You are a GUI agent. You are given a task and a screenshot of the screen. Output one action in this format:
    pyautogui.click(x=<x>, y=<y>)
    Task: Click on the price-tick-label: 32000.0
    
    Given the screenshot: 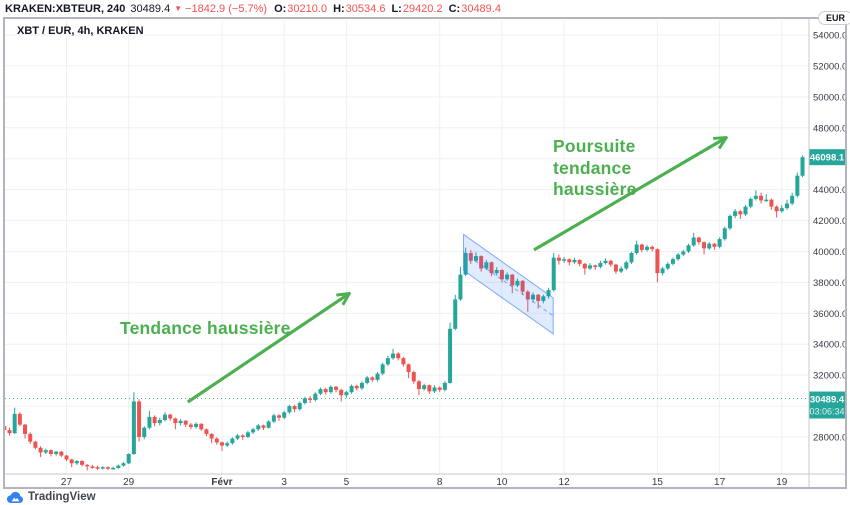 What is the action you would take?
    pyautogui.click(x=829, y=376)
    